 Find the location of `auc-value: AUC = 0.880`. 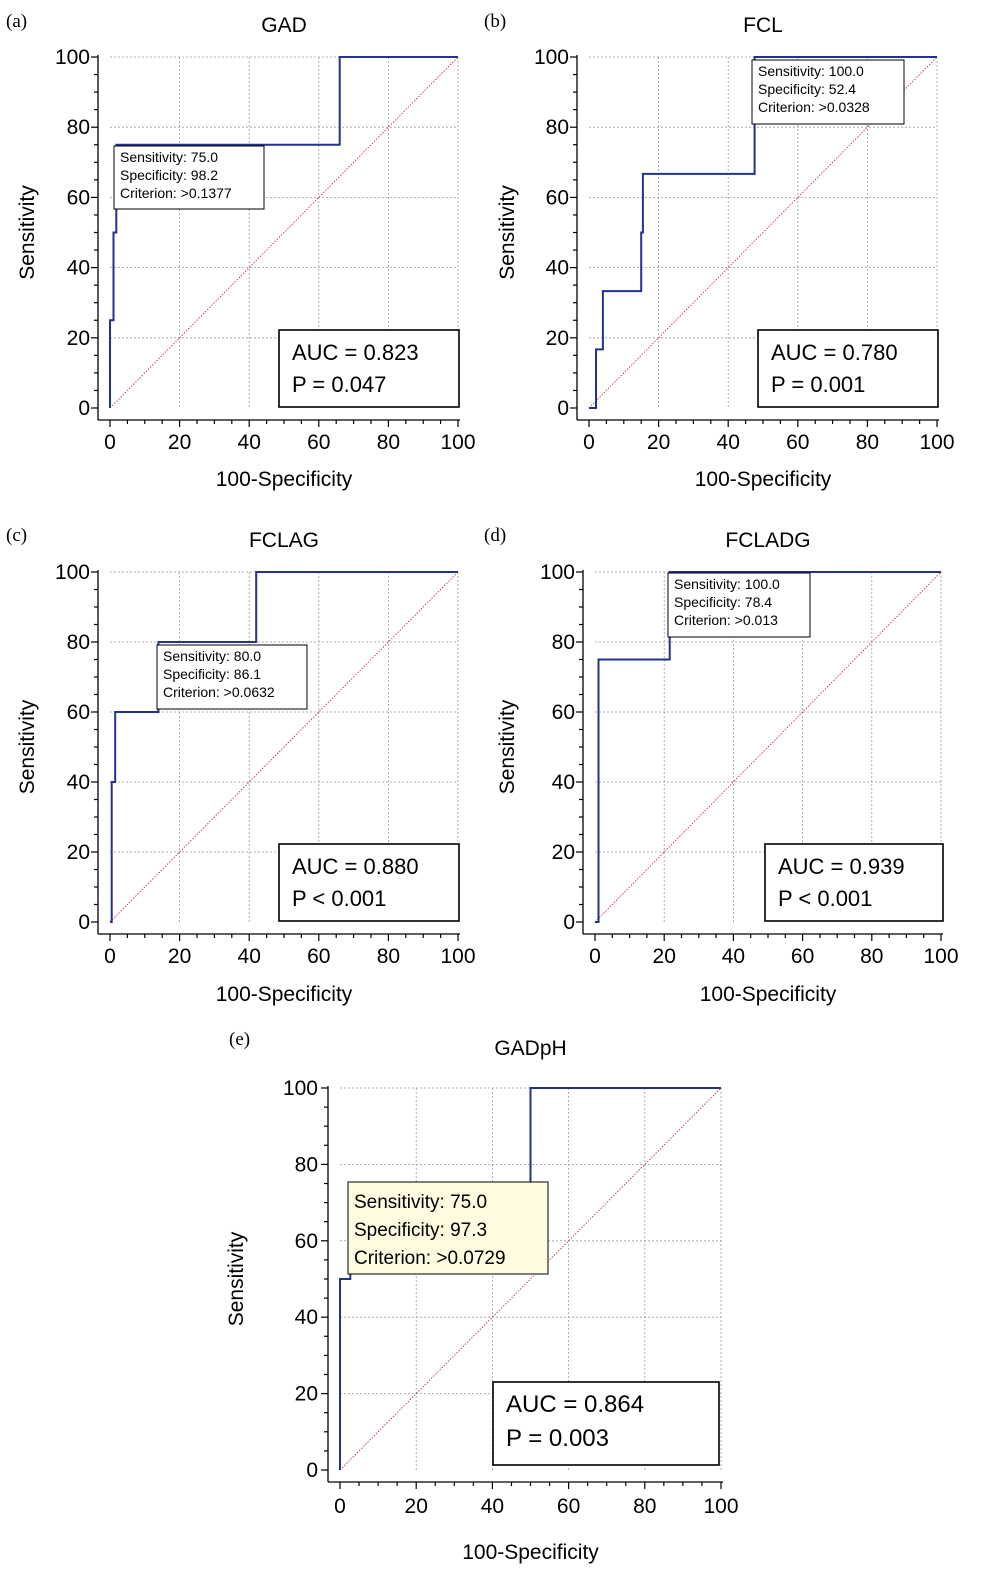

auc-value: AUC = 0.880 is located at coordinates (355, 866).